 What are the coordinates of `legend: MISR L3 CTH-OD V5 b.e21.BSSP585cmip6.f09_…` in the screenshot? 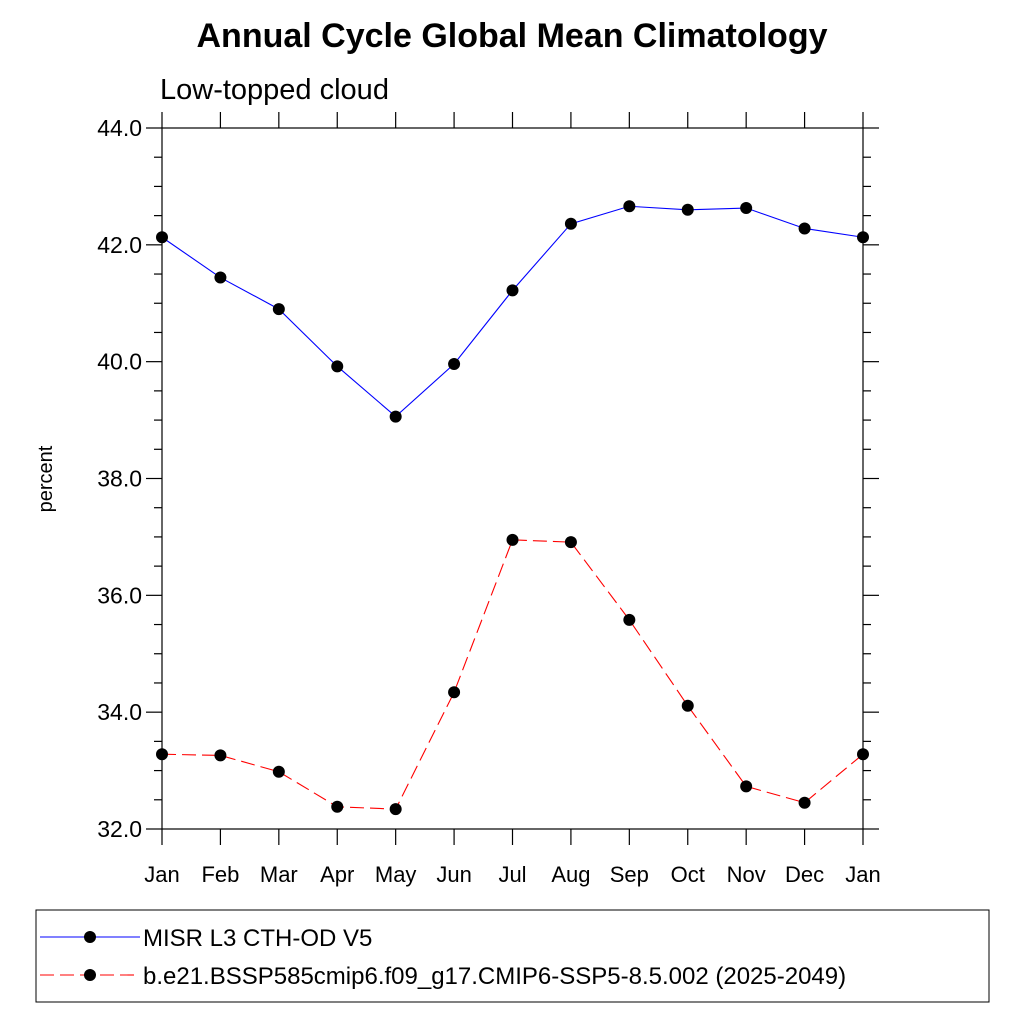 It's located at (512, 956).